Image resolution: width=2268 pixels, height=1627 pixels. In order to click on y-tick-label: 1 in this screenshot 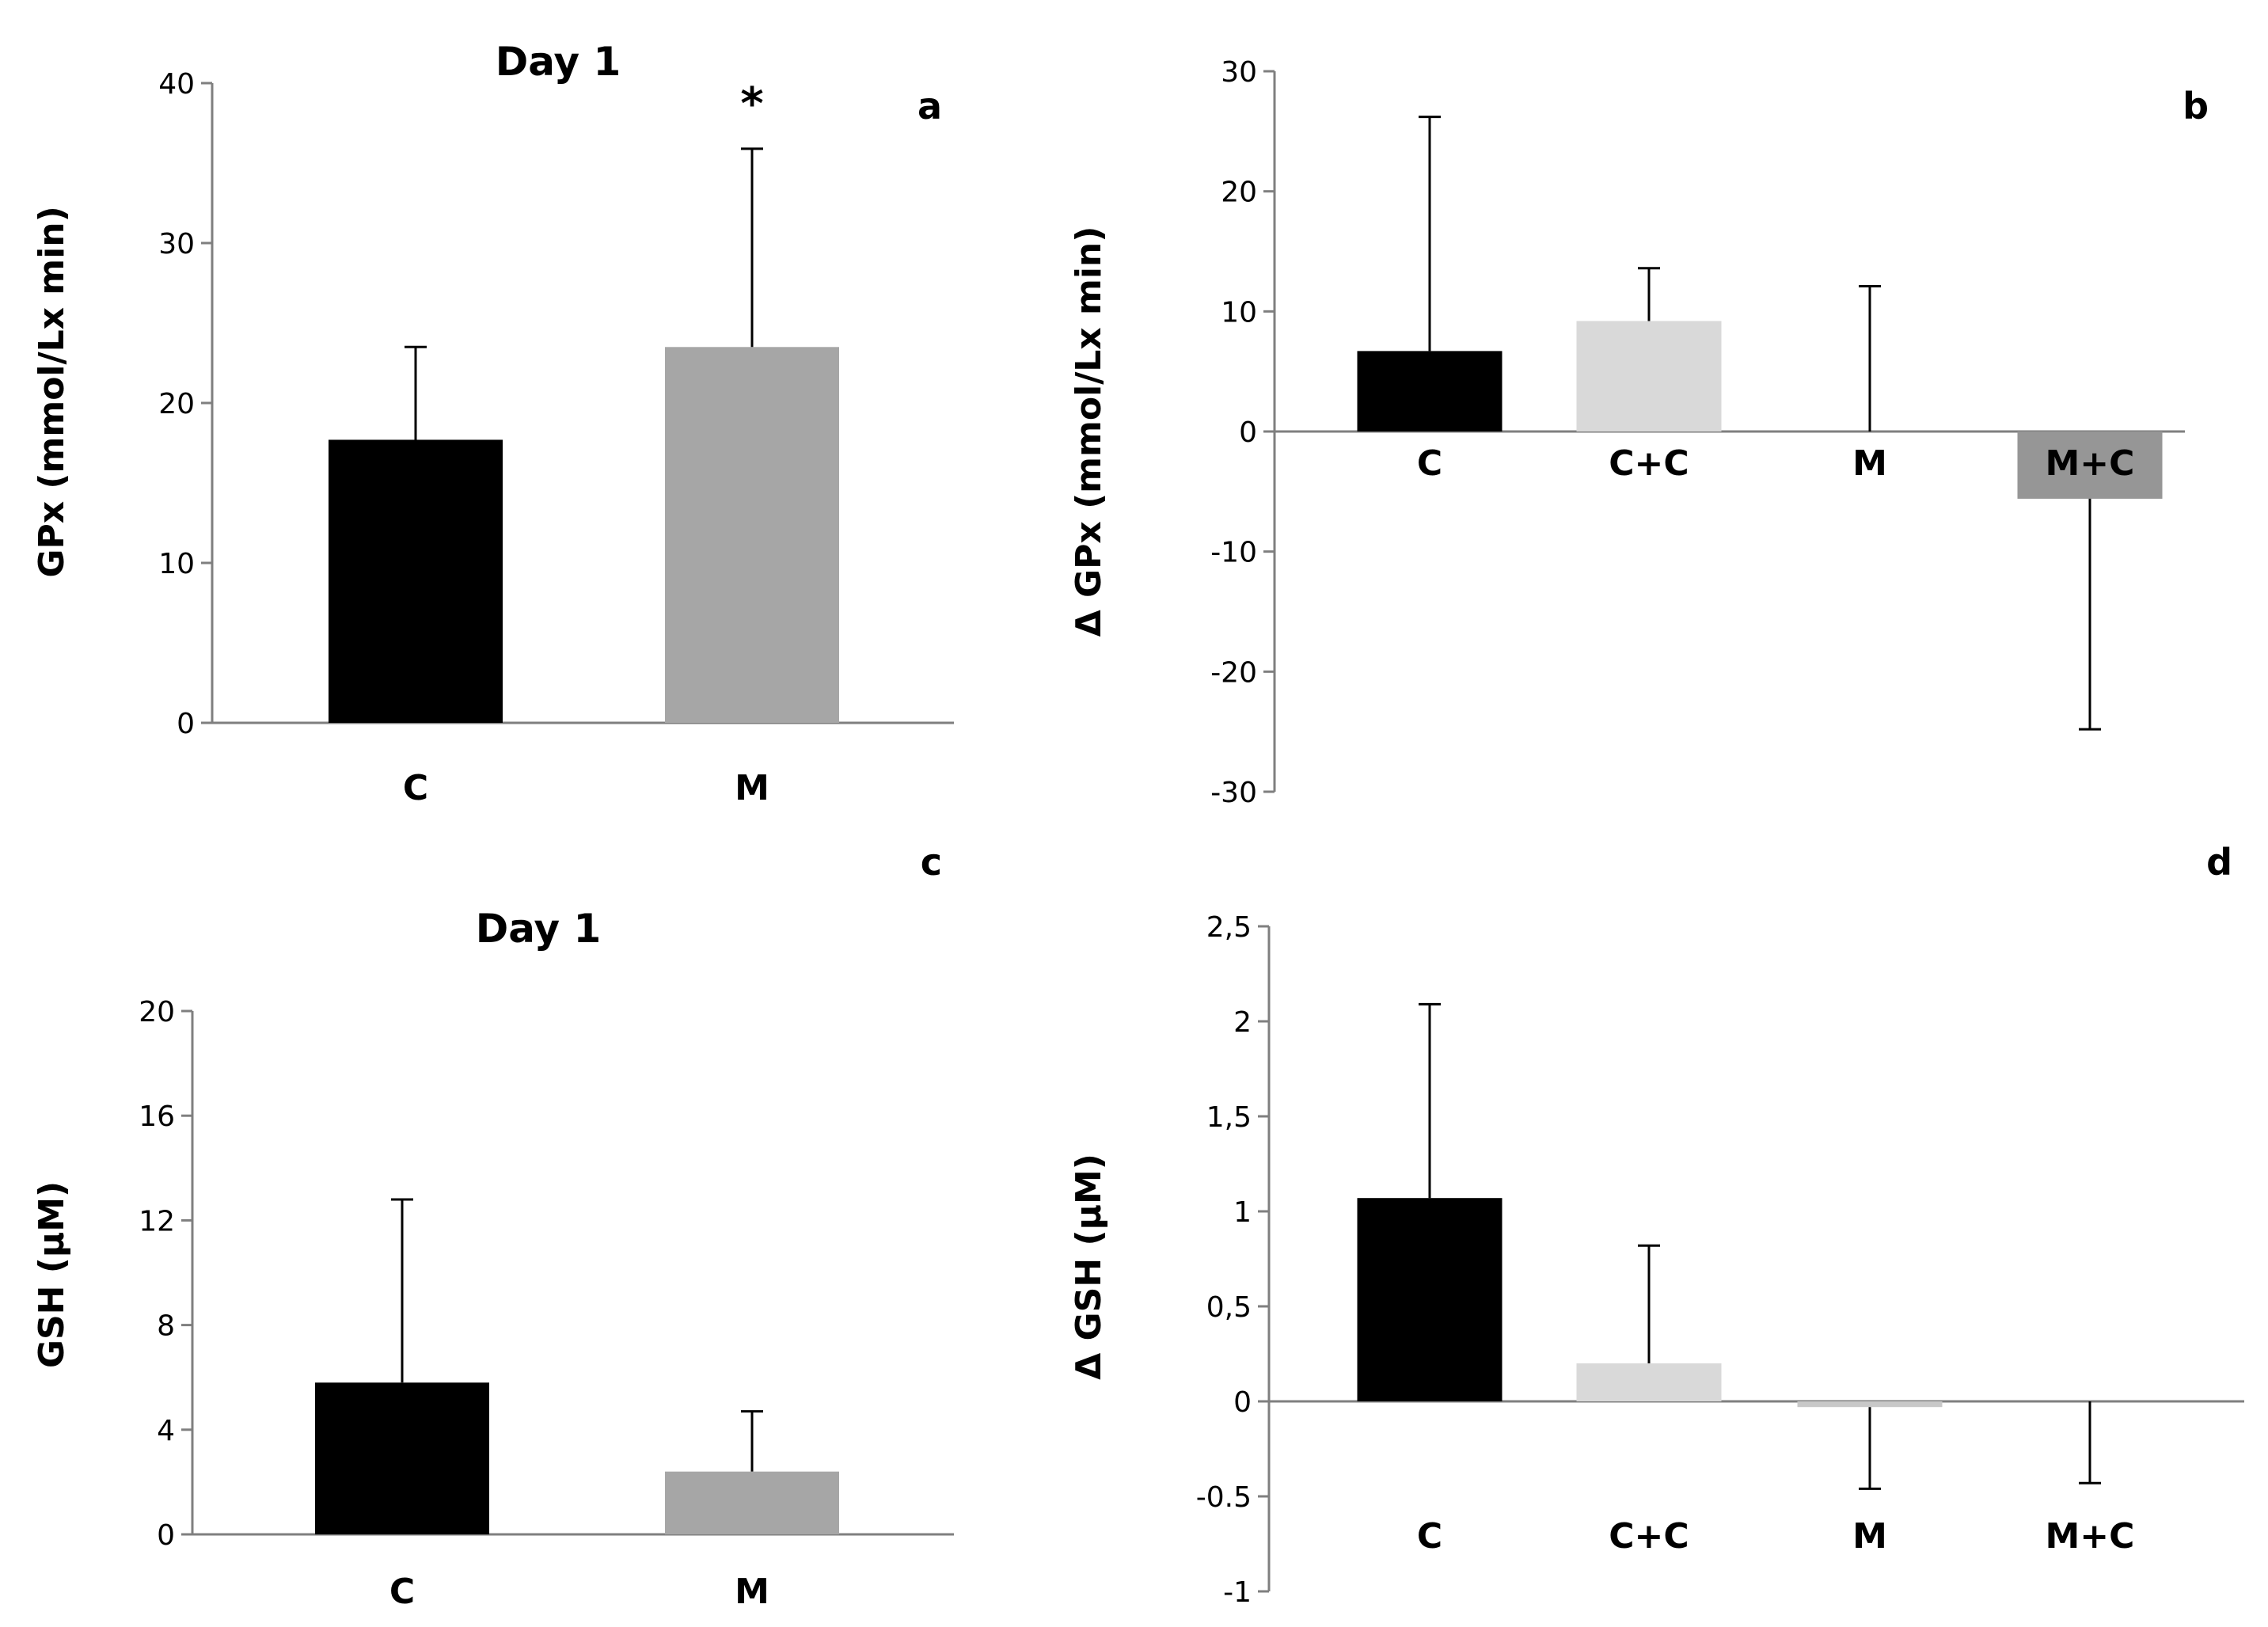, I will do `click(1242, 1212)`.